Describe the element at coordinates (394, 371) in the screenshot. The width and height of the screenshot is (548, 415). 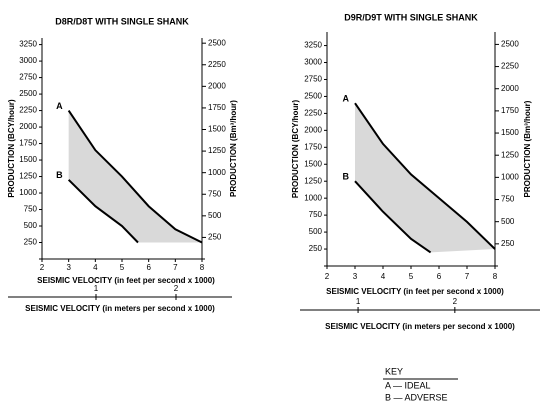
I see `key-title: KEY` at that location.